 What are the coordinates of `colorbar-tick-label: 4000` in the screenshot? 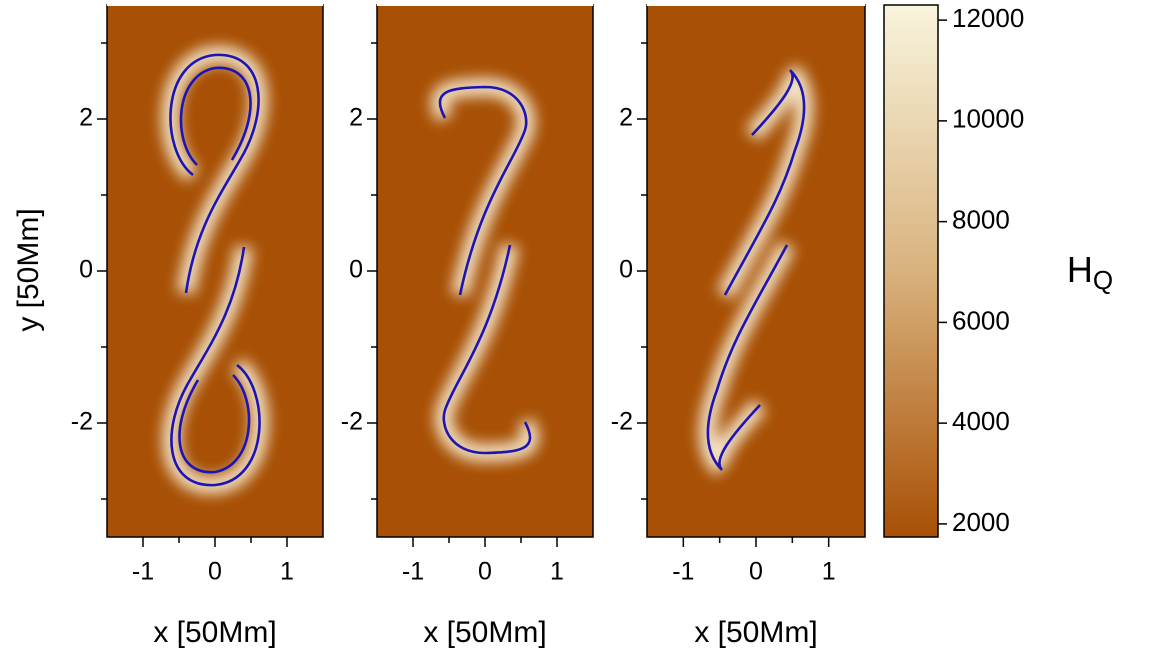 It's located at (981, 421).